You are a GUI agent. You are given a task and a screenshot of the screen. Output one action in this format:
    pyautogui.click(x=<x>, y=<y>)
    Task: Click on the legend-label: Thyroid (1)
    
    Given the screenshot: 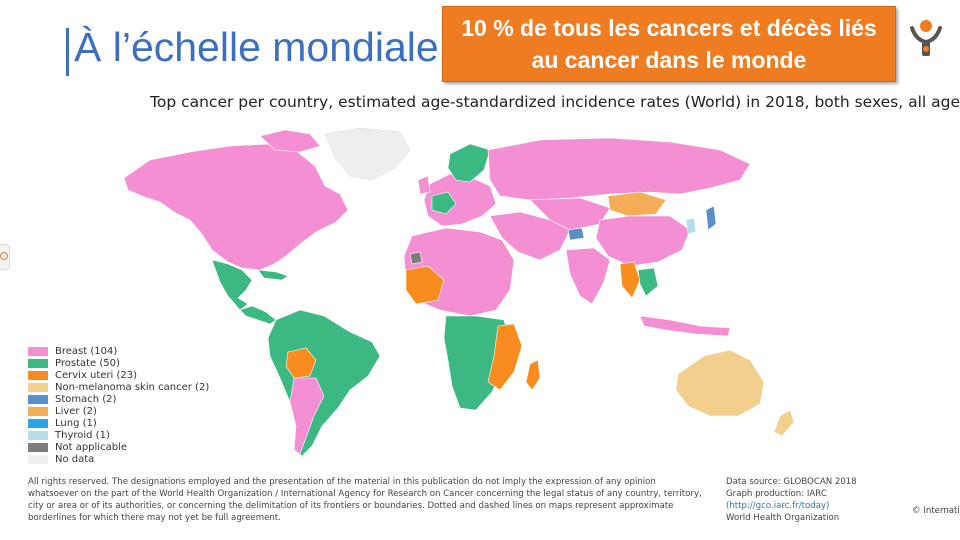 What is the action you would take?
    pyautogui.click(x=82, y=435)
    